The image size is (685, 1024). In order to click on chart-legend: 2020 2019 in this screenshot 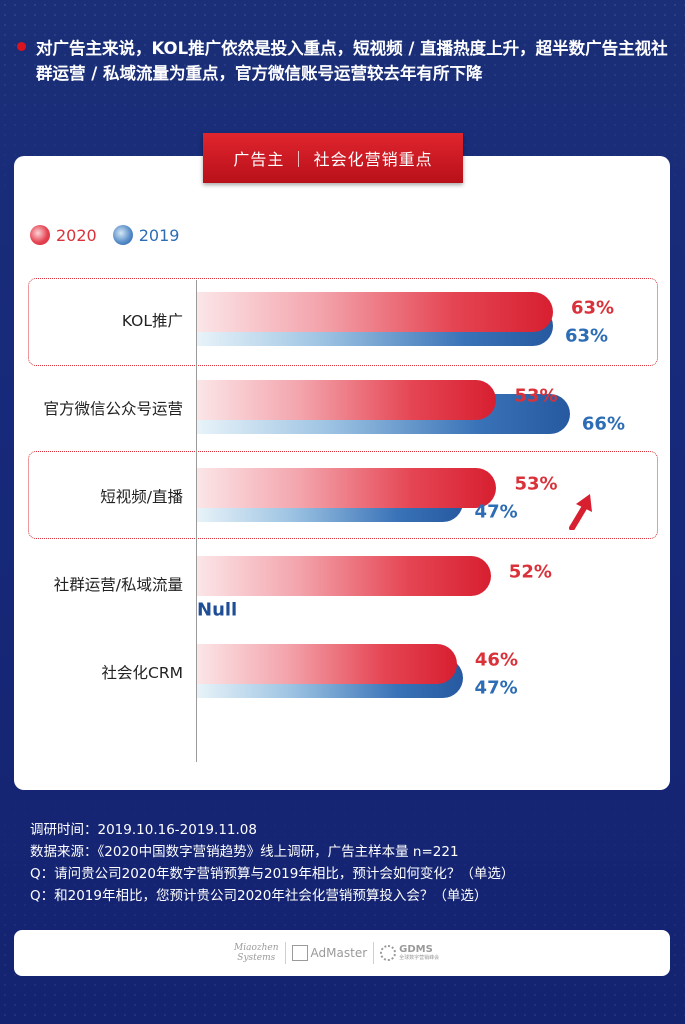, I will do `click(112, 235)`.